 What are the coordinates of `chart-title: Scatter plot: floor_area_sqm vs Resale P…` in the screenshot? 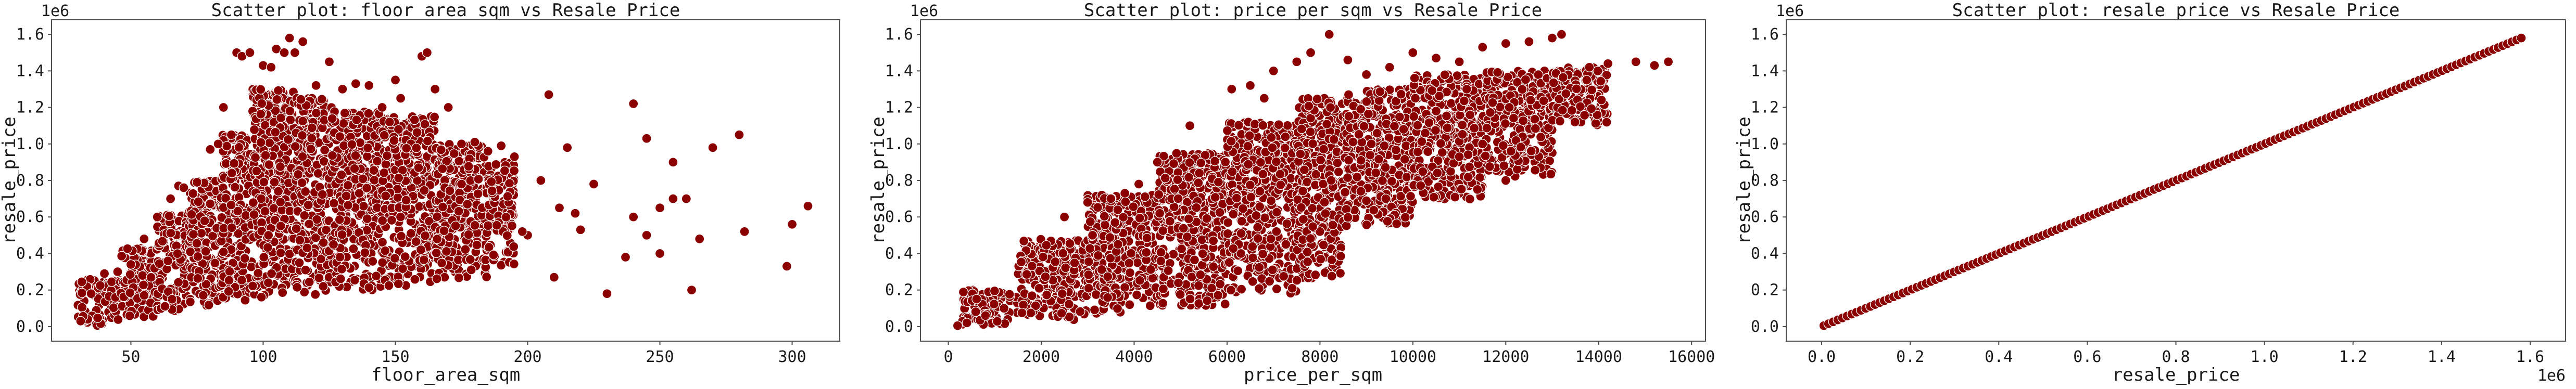 It's located at (445, 10).